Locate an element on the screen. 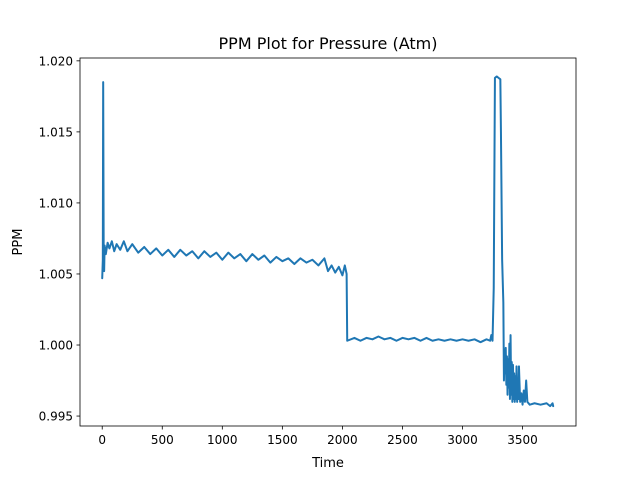  x-tick-label: 500 is located at coordinates (162, 440).